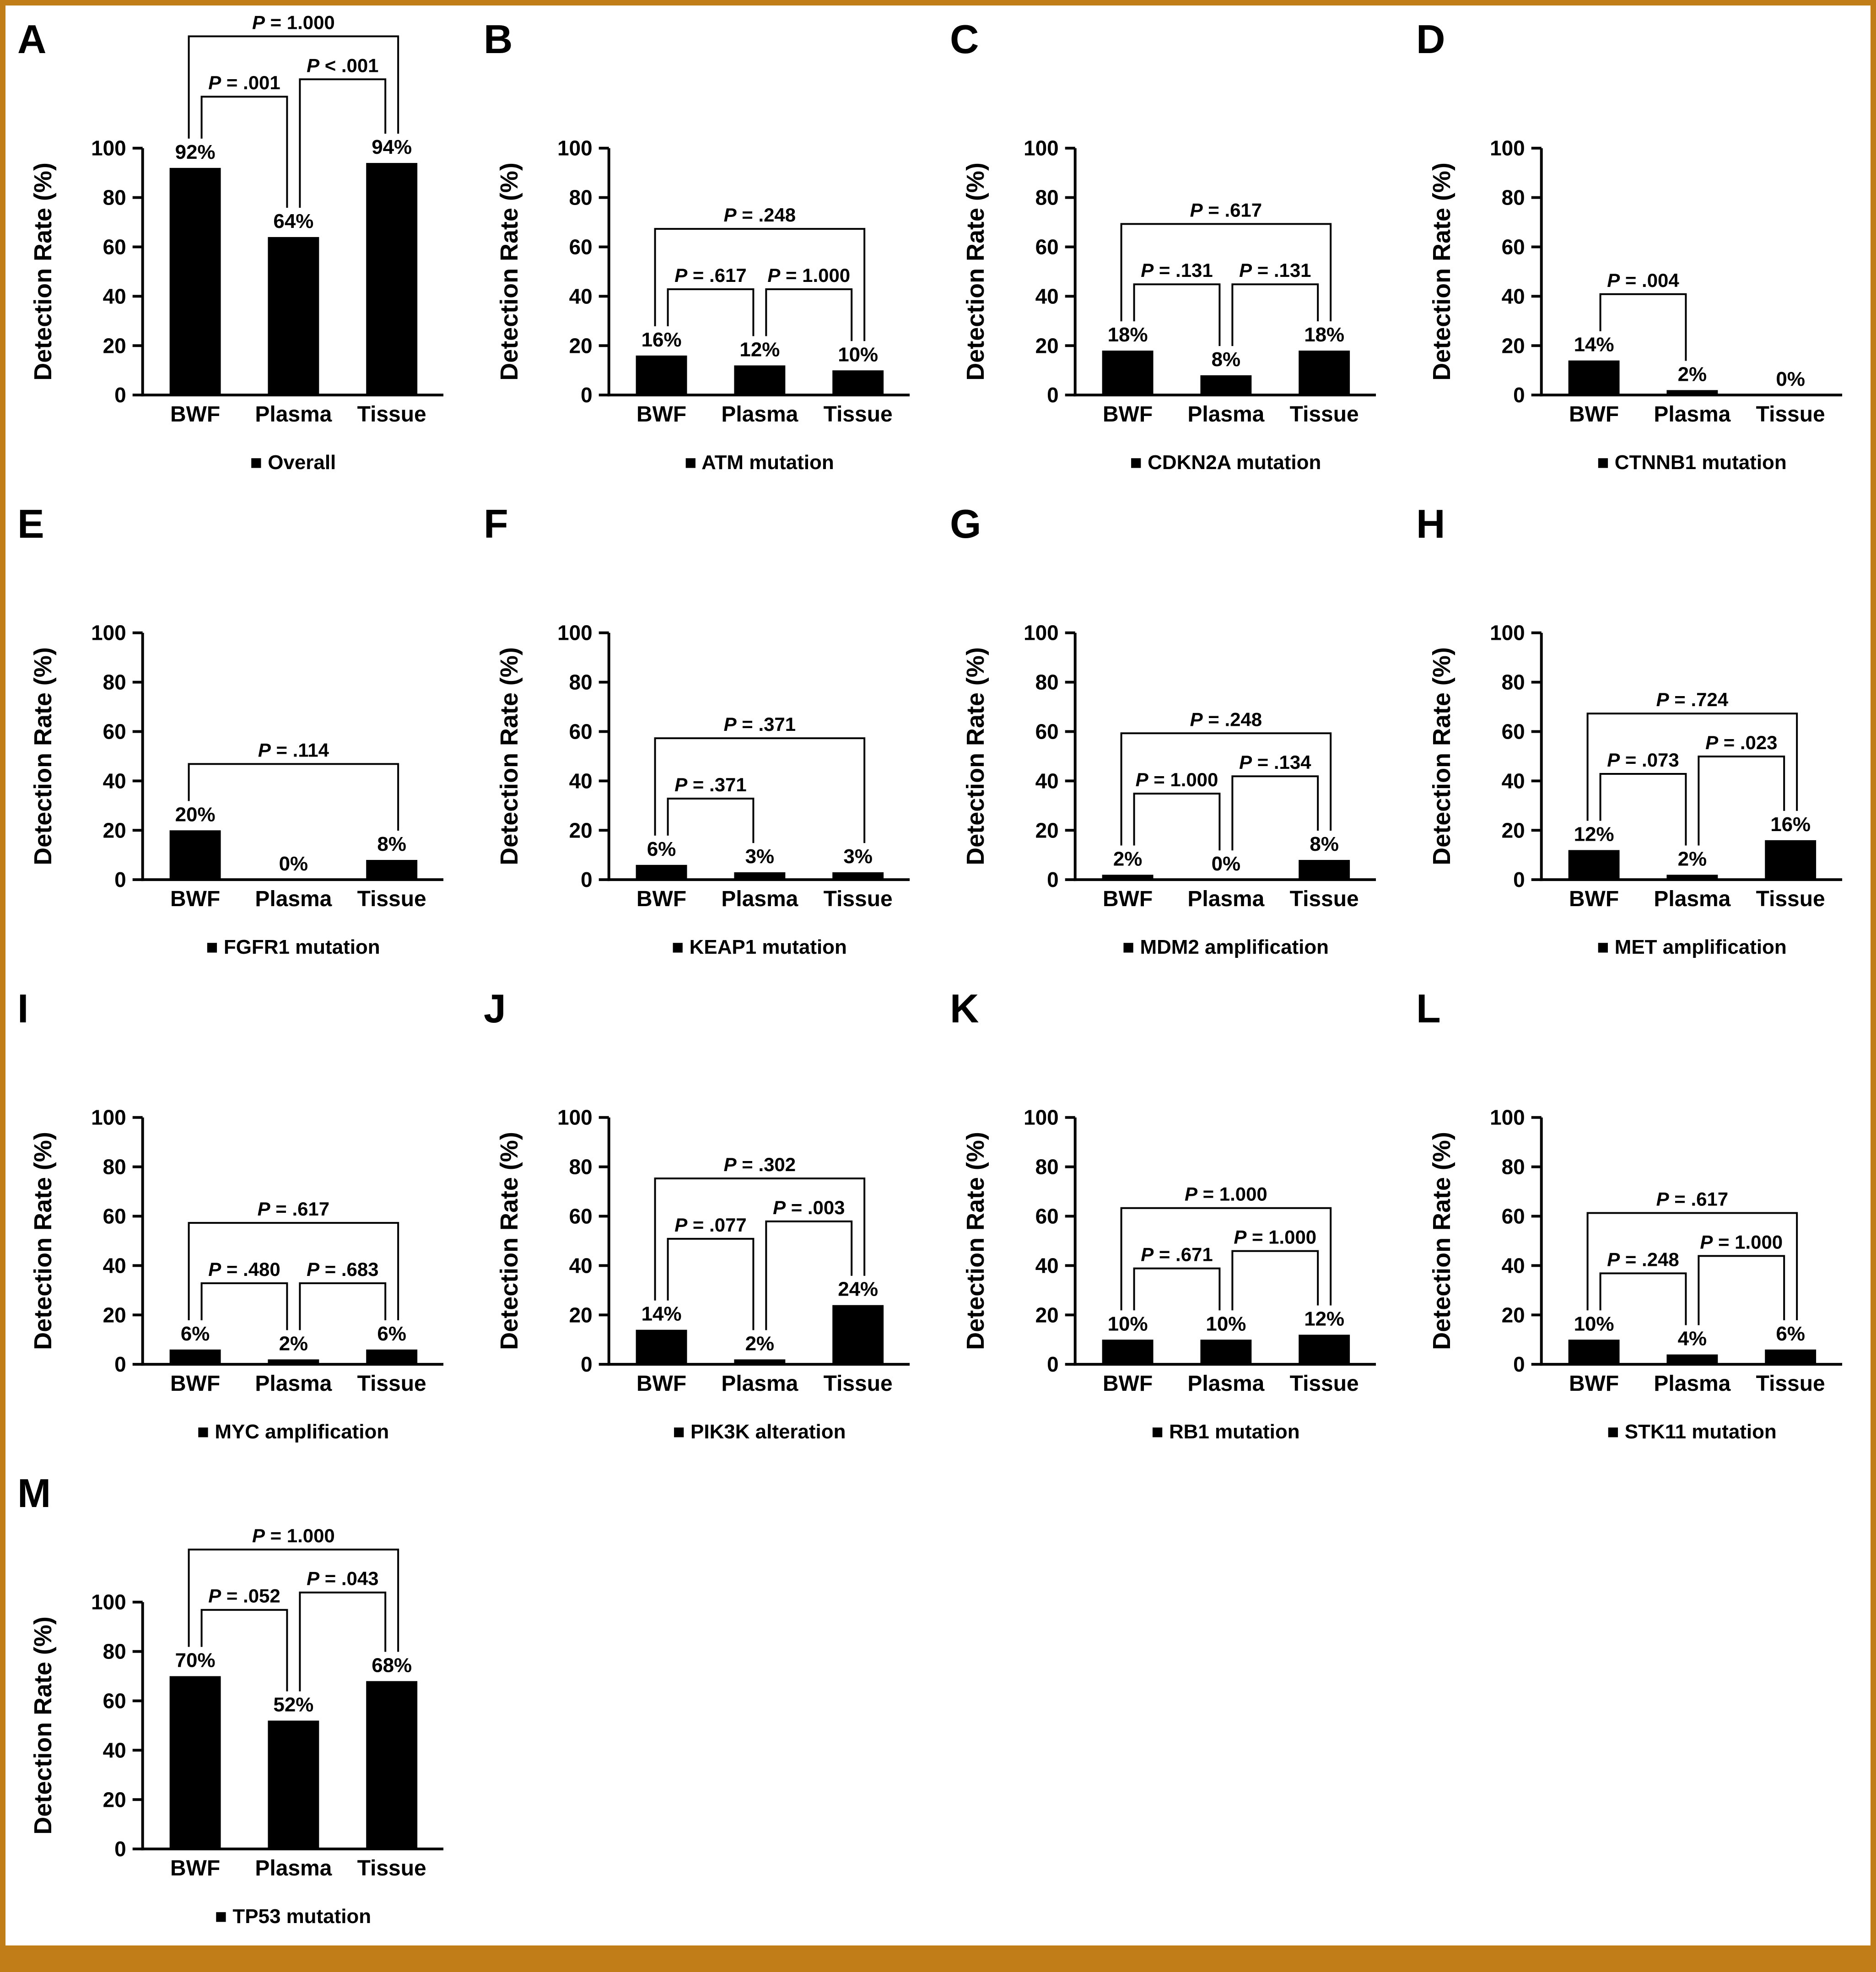 This screenshot has height=1972, width=1876. I want to click on bar-value-label: 10%, so click(1594, 1324).